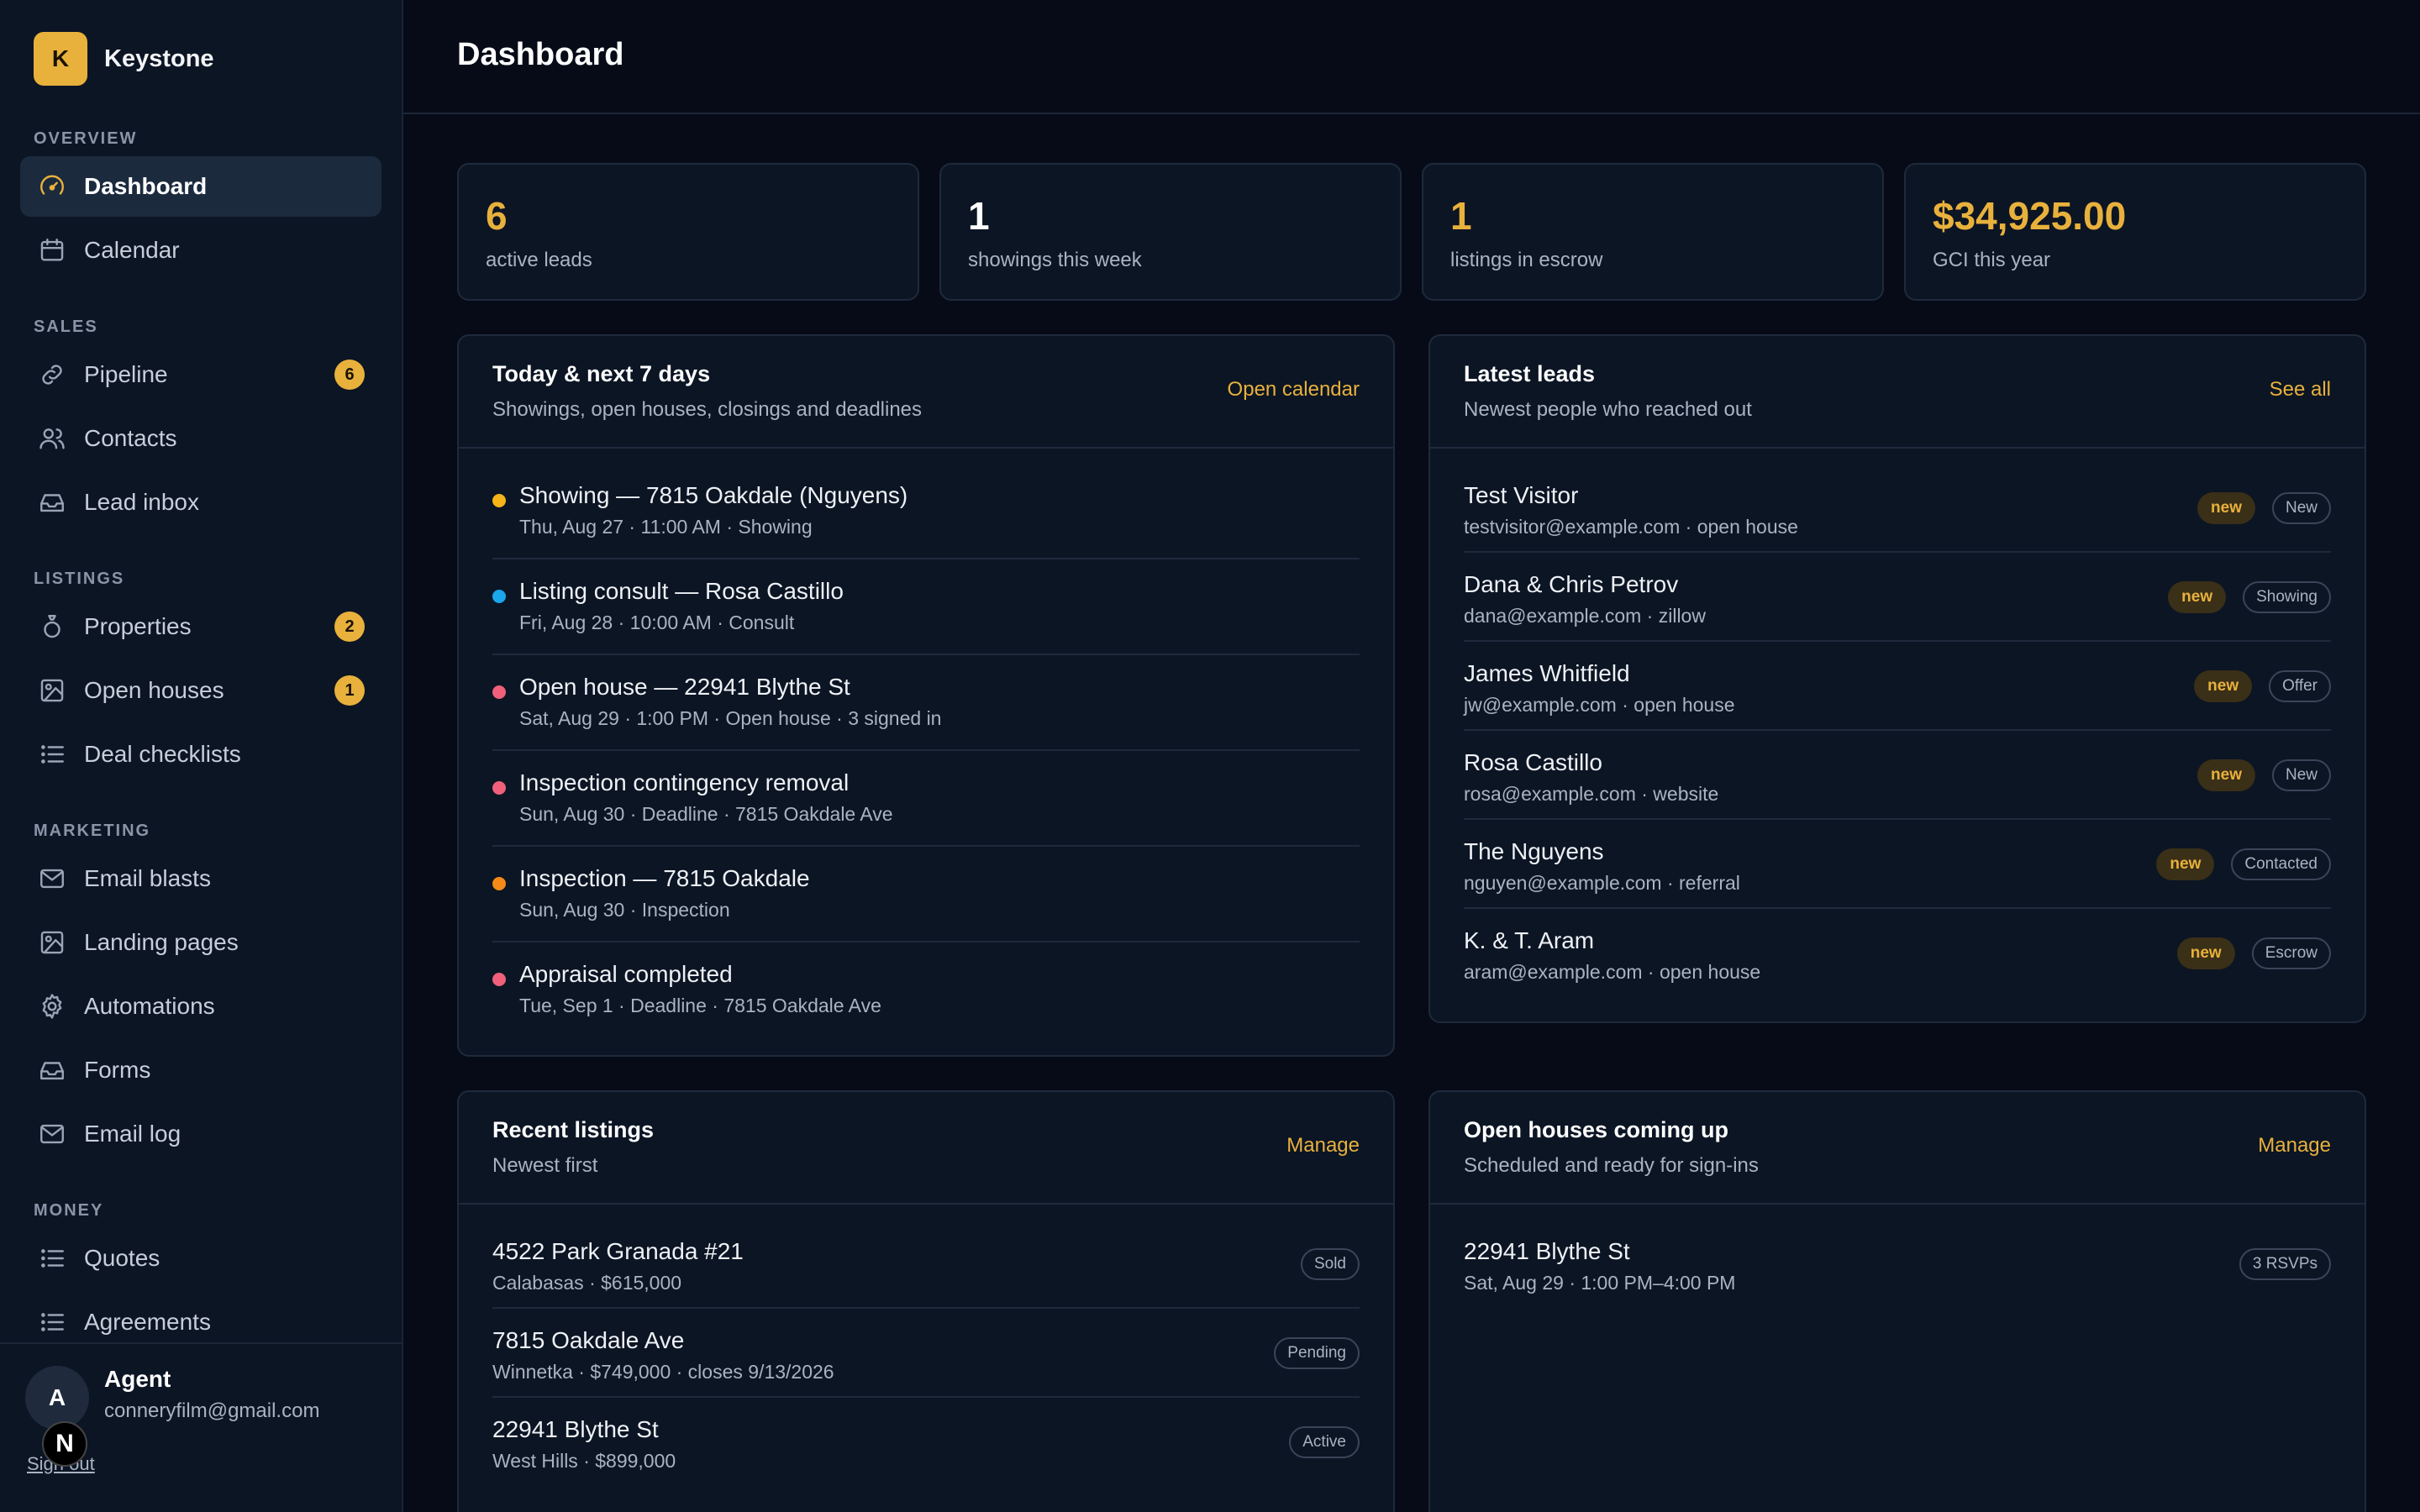 The image size is (2420, 1512). Describe the element at coordinates (2249, 597) in the screenshot. I see `lead-tags: new Showing` at that location.